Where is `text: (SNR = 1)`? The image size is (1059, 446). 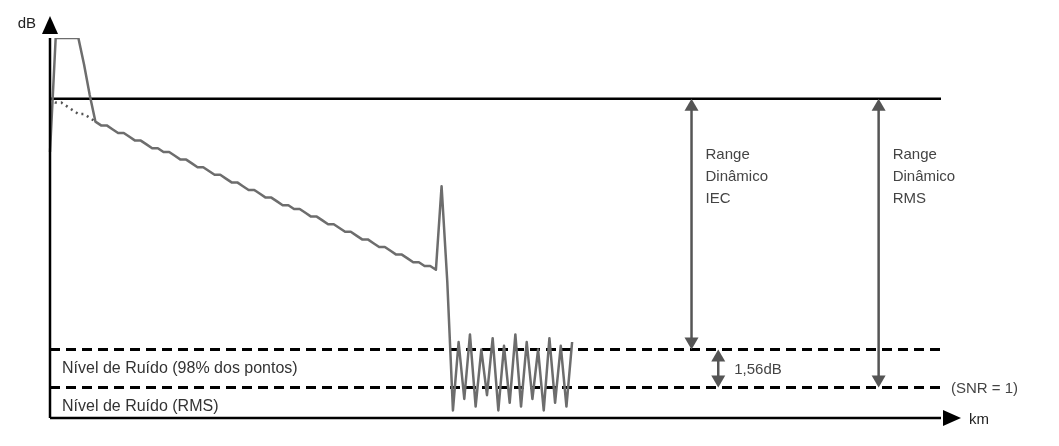
text: (SNR = 1) is located at coordinates (985, 387).